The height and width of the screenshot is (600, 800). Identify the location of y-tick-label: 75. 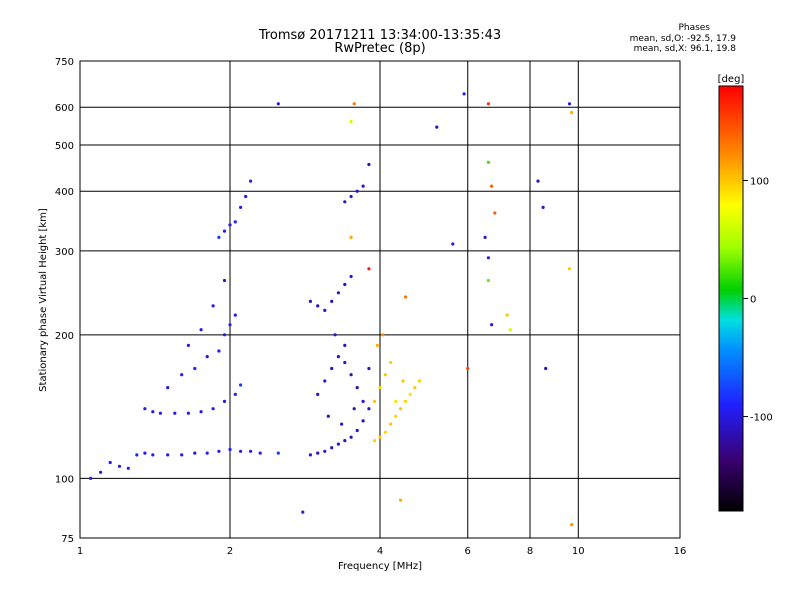
(67, 539).